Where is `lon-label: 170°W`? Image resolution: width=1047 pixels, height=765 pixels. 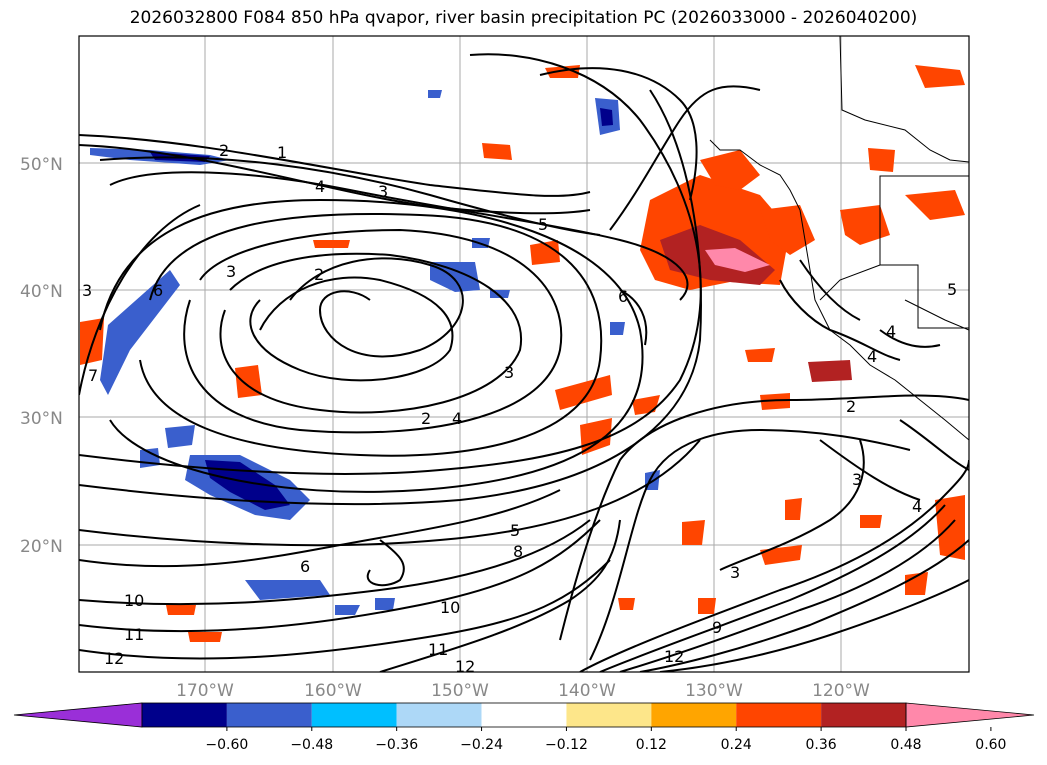
lon-label: 170°W is located at coordinates (205, 691).